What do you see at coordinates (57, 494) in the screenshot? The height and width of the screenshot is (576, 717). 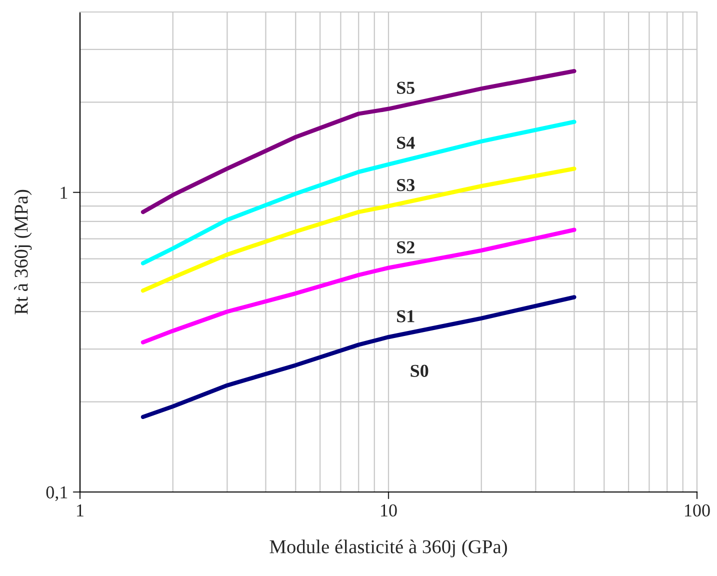 I see `y-tick-label: 0,1` at bounding box center [57, 494].